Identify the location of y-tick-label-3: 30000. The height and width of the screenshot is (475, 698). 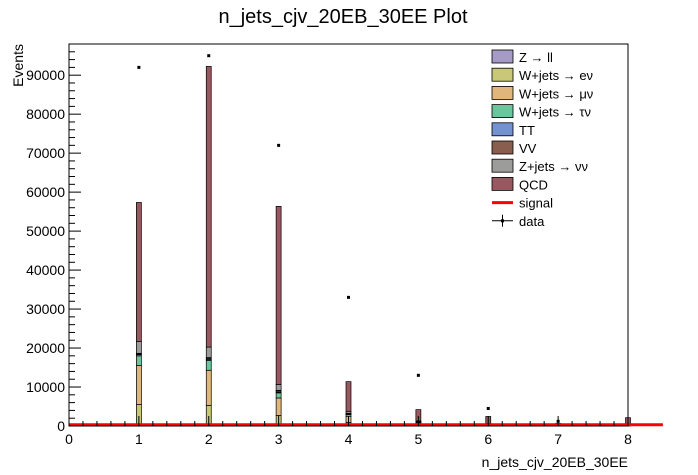
(45, 309).